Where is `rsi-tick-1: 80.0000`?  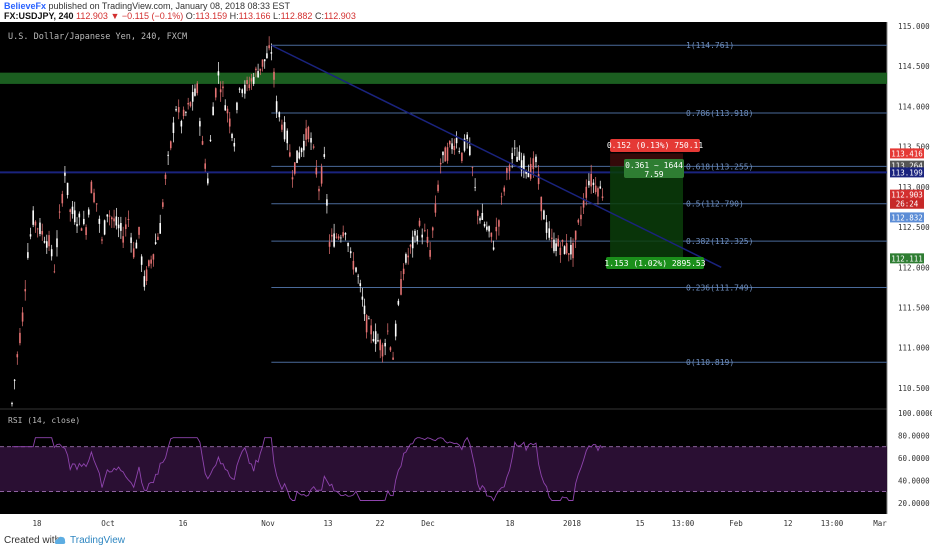 rsi-tick-1: 80.0000 is located at coordinates (914, 435).